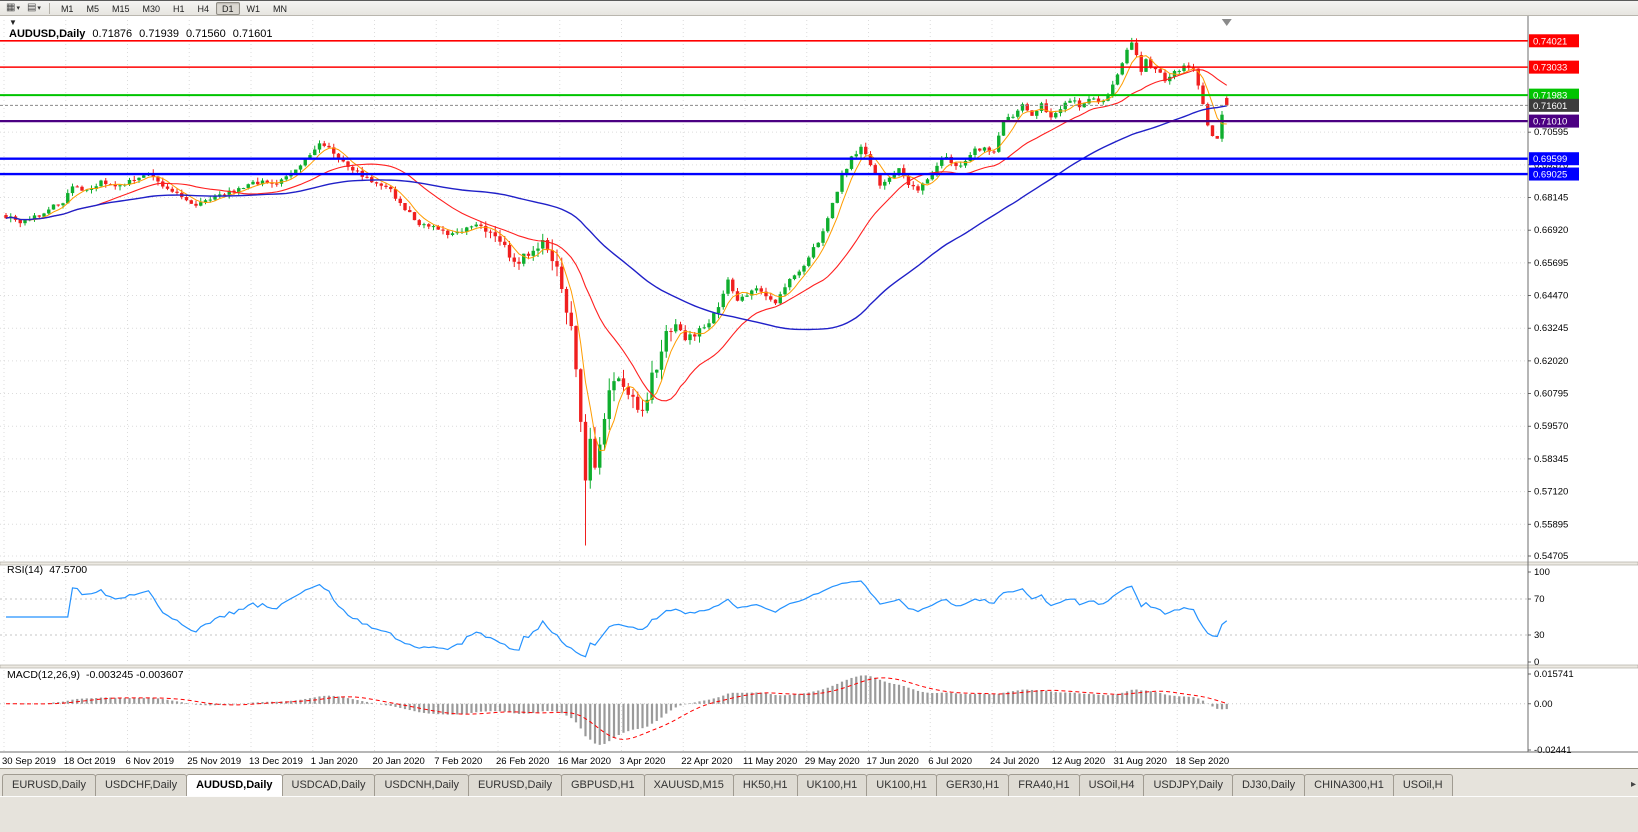 The width and height of the screenshot is (1638, 832). I want to click on toolbar-separator, so click(49, 8).